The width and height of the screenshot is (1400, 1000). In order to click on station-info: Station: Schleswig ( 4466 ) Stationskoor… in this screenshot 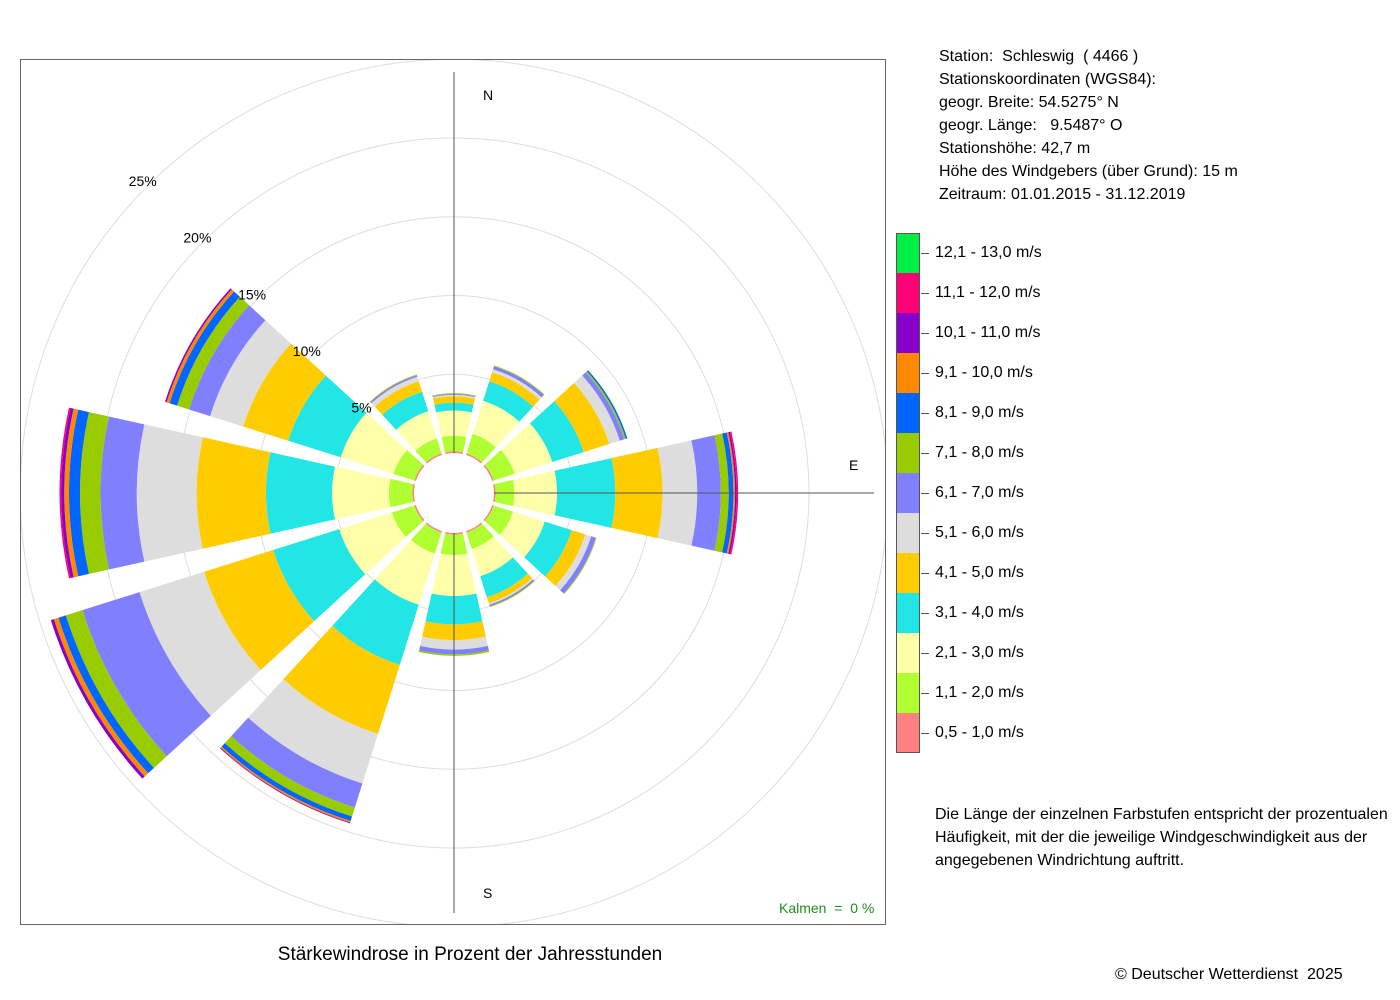, I will do `click(1088, 125)`.